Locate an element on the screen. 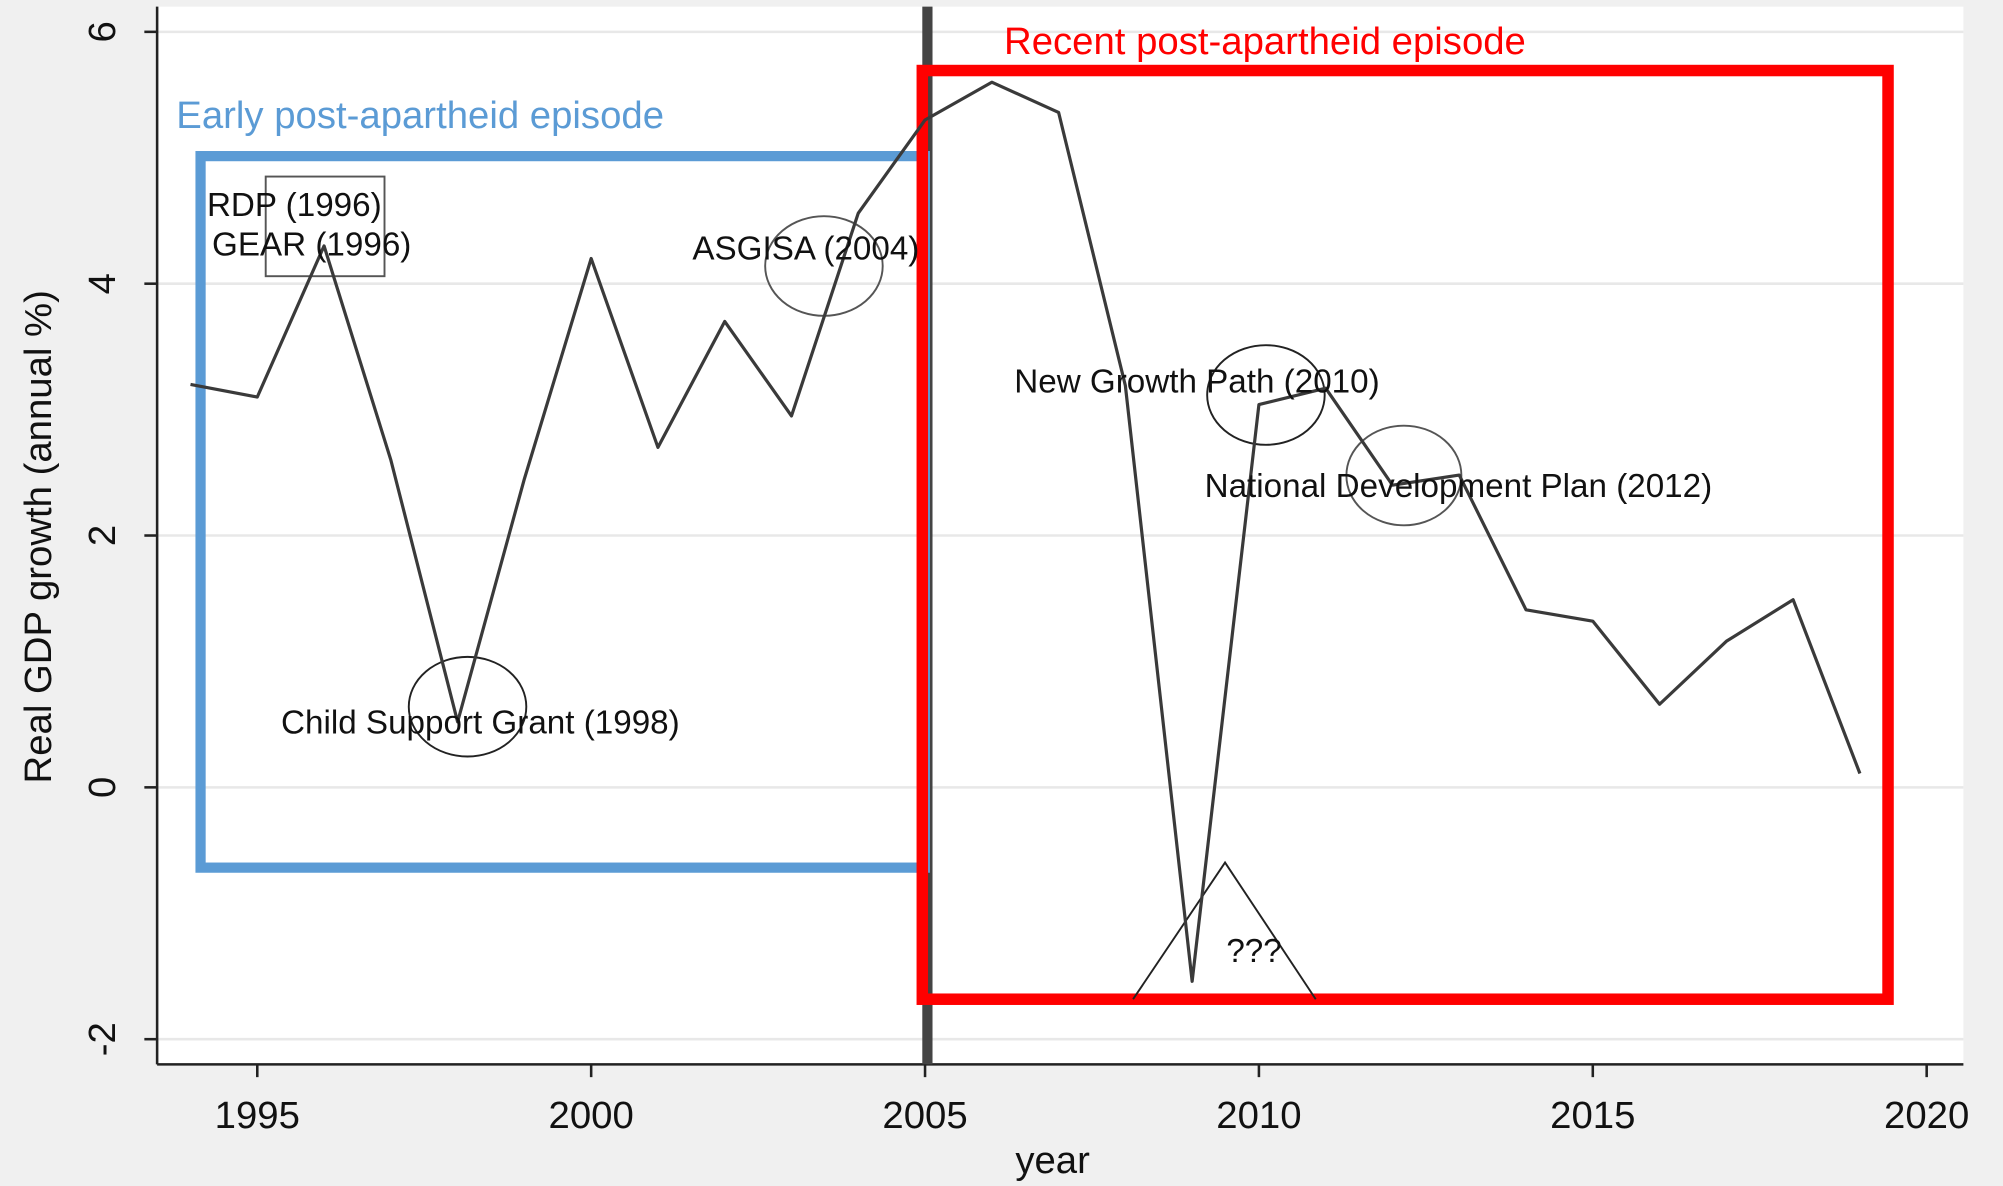 The width and height of the screenshot is (2003, 1186). annotation: Recent post-apartheid episode is located at coordinates (1265, 41).